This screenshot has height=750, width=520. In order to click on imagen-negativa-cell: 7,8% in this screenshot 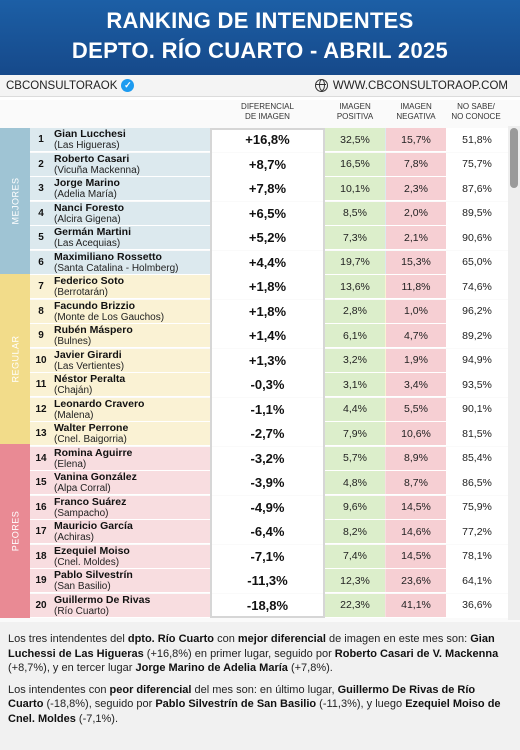, I will do `click(416, 164)`.